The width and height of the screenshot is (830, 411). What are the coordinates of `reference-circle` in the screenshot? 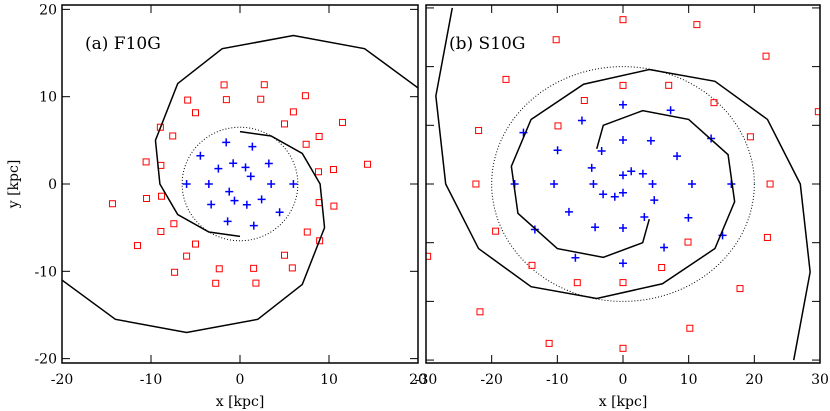 It's located at (240, 184).